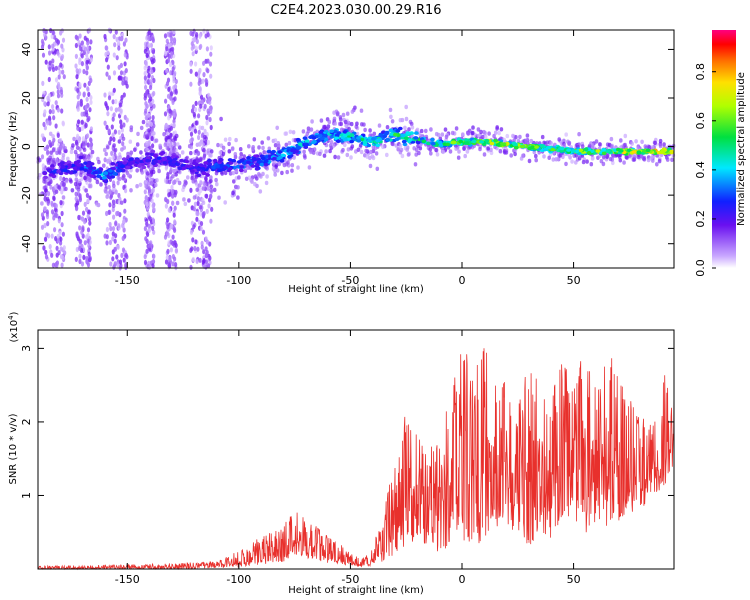  What do you see at coordinates (462, 280) in the screenshot?
I see `spectrogram-x-tick-label: 0` at bounding box center [462, 280].